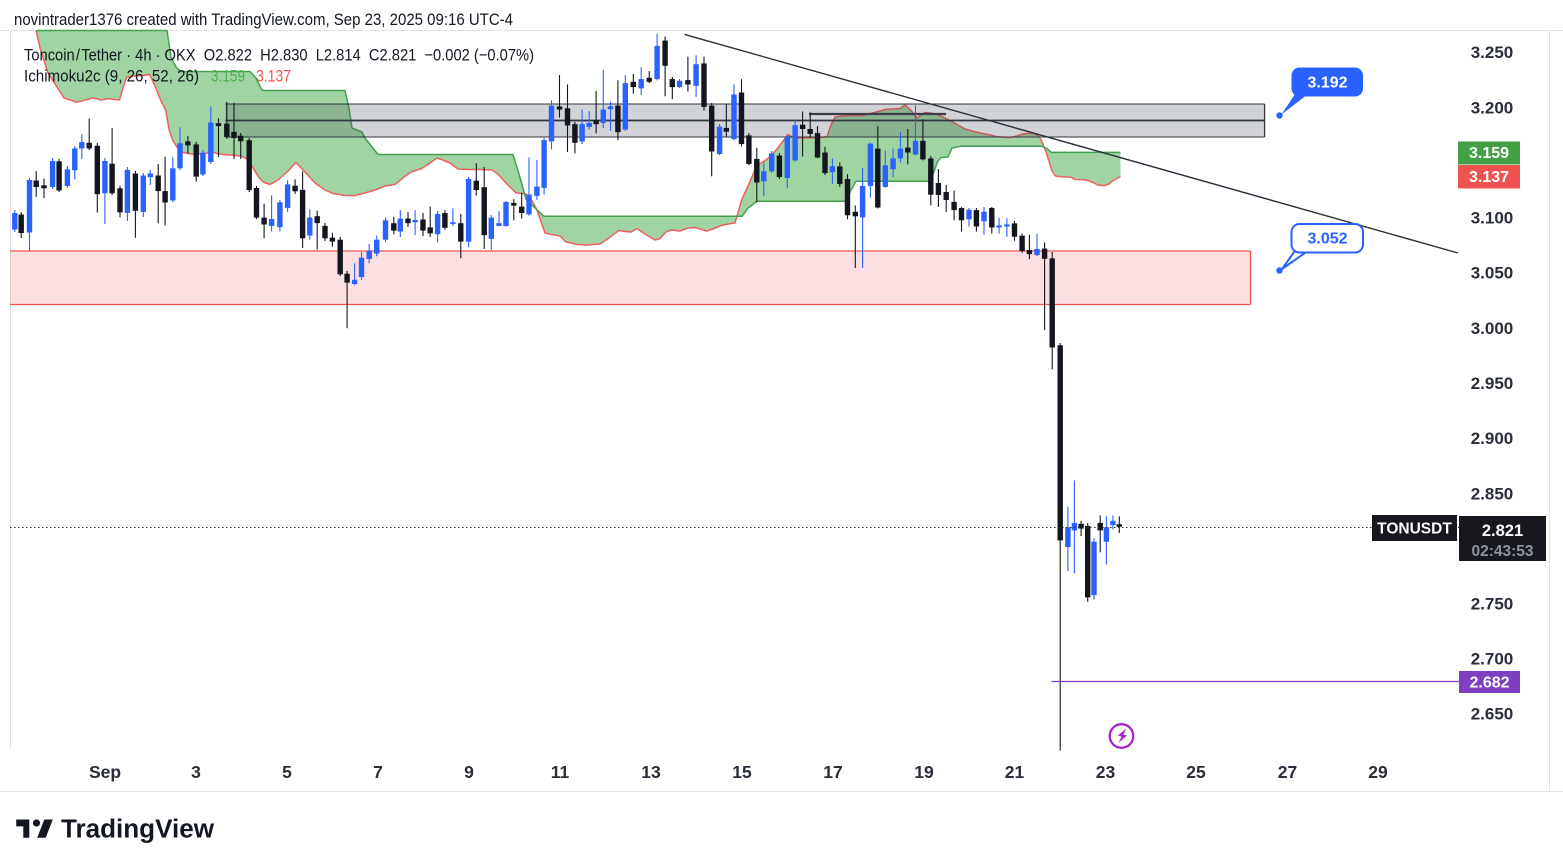 The height and width of the screenshot is (867, 1563). I want to click on svg-text: 2.650, so click(1492, 714).